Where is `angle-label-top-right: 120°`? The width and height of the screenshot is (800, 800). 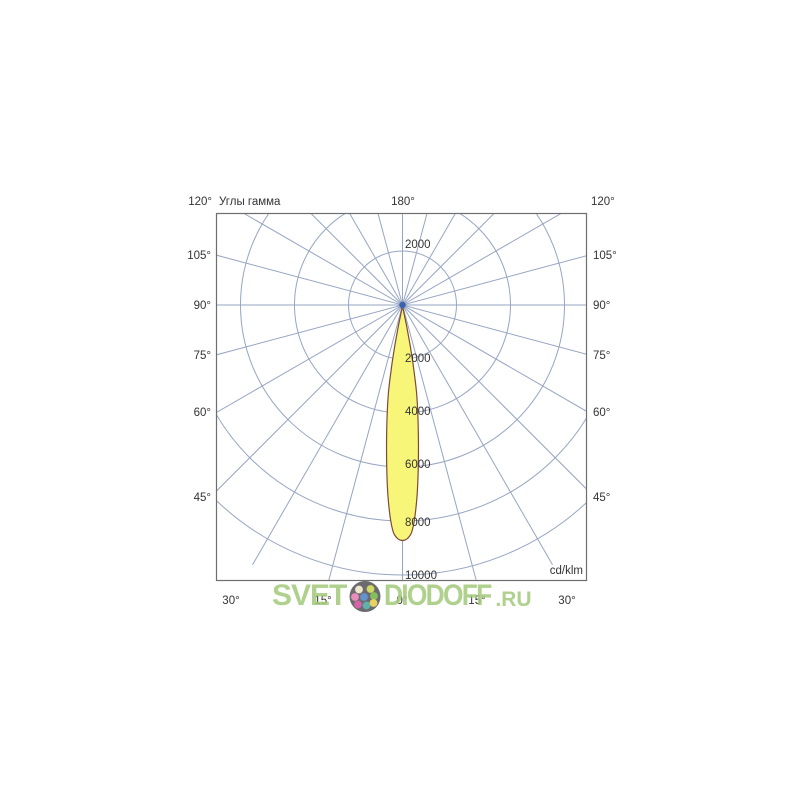 angle-label-top-right: 120° is located at coordinates (603, 202).